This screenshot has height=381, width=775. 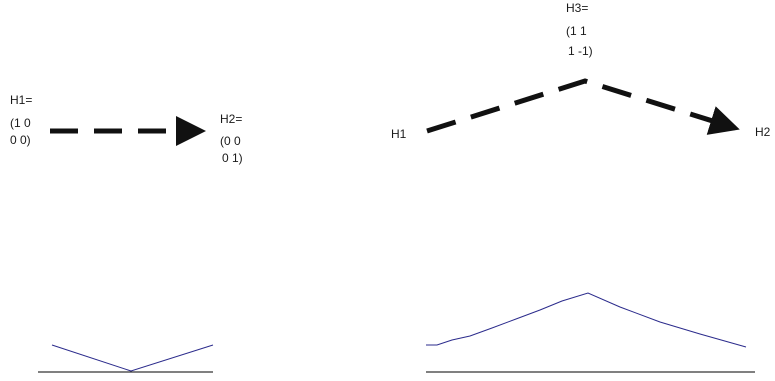 What do you see at coordinates (230, 141) in the screenshot?
I see `left-end-label-line-2: (0 0` at bounding box center [230, 141].